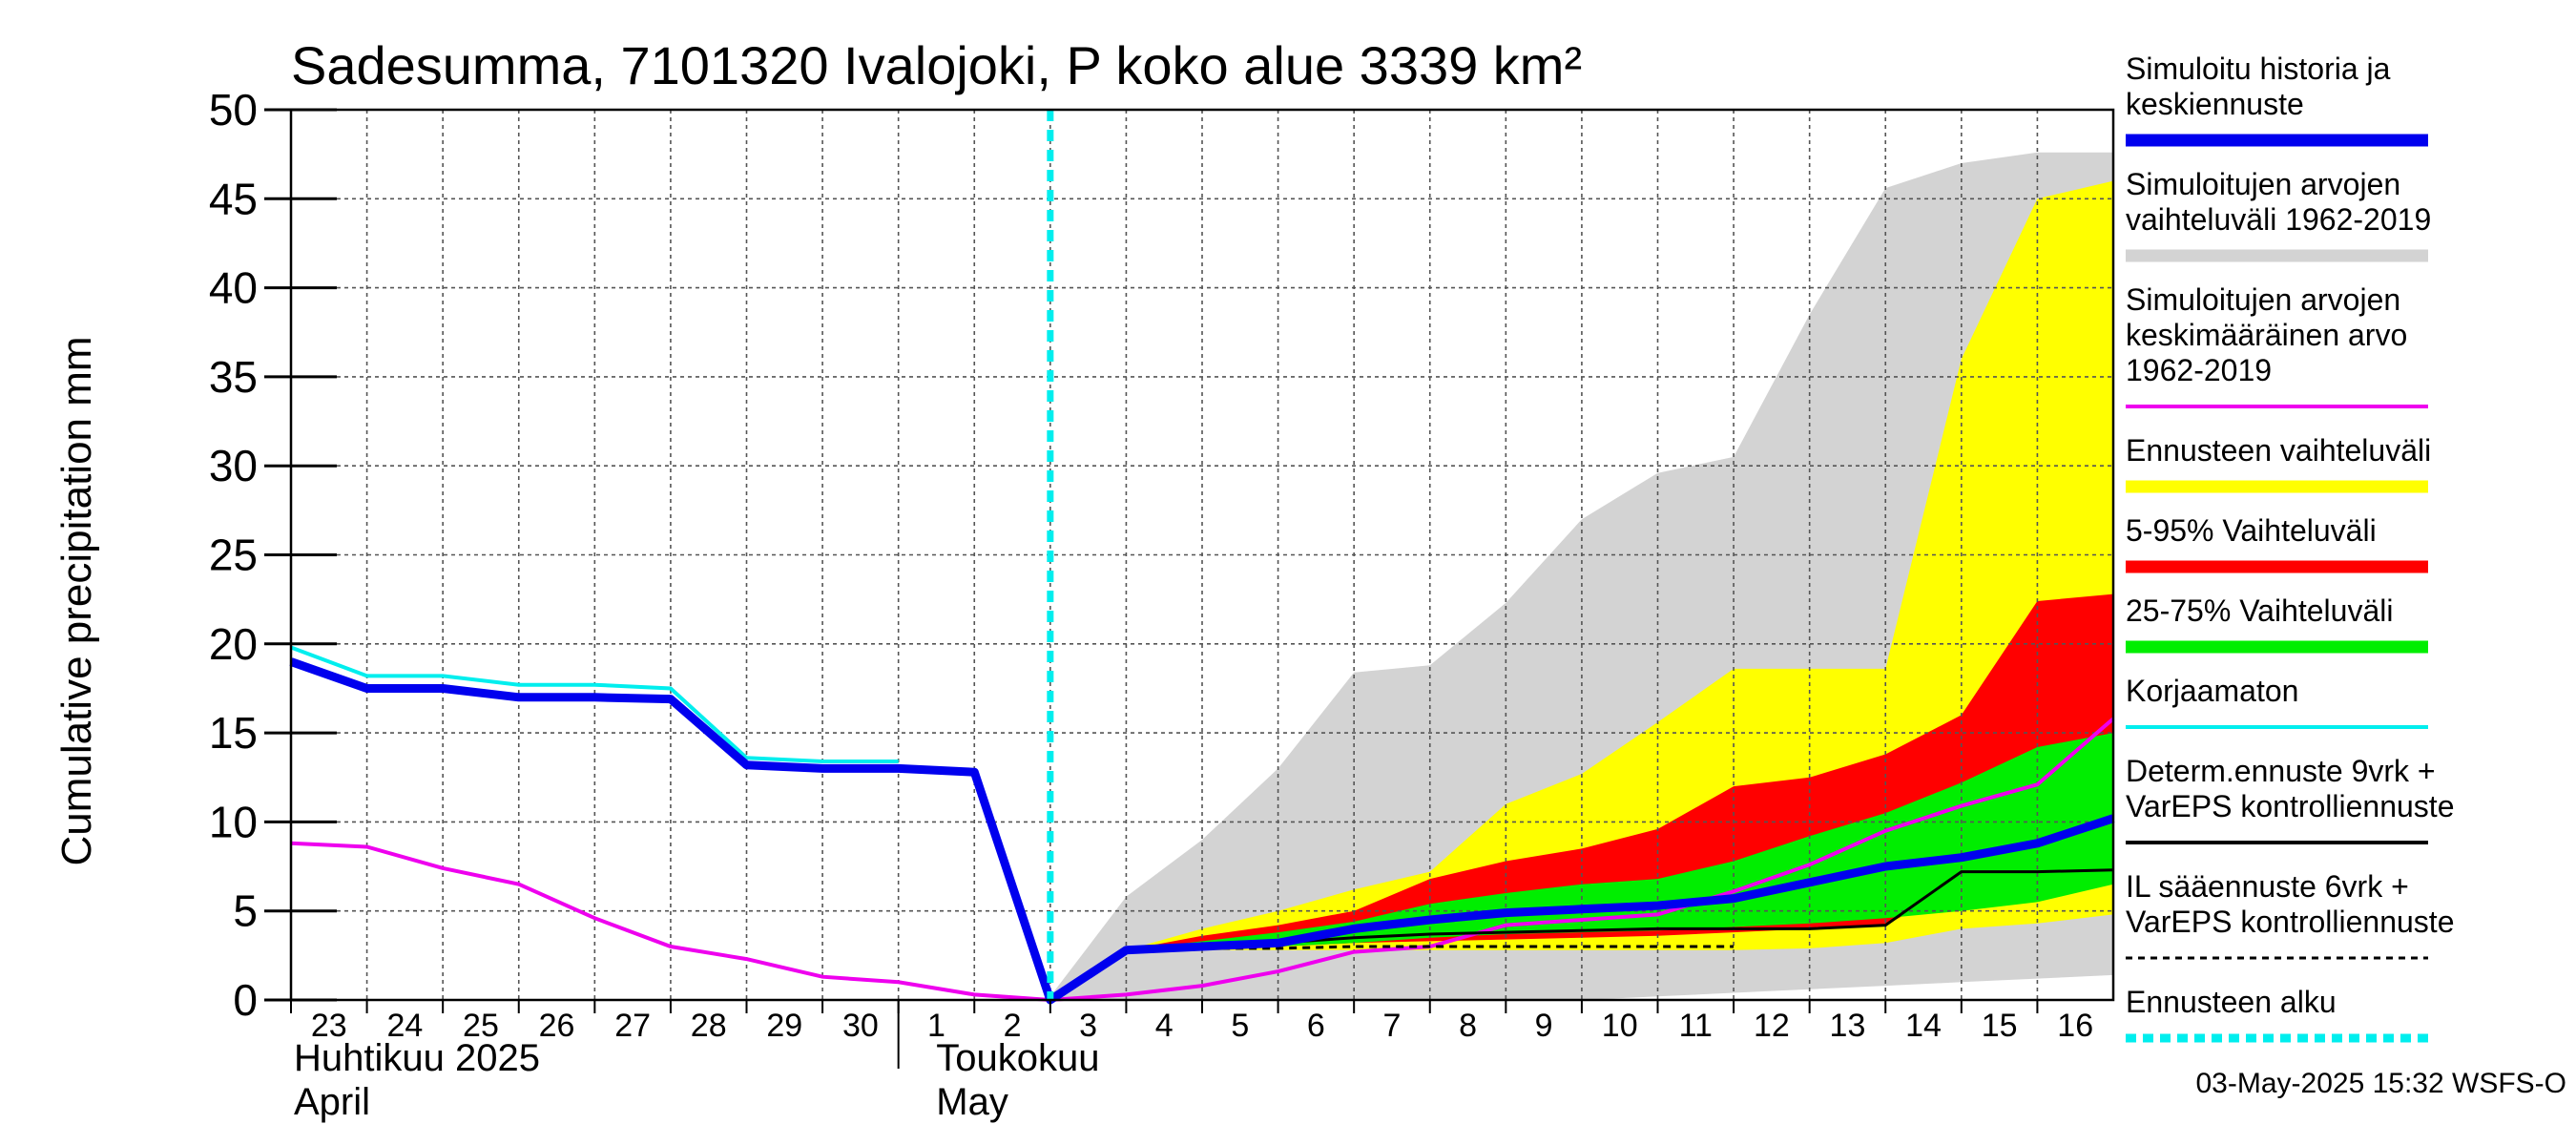  I want to click on month-label: Toukokuu, so click(1017, 1058).